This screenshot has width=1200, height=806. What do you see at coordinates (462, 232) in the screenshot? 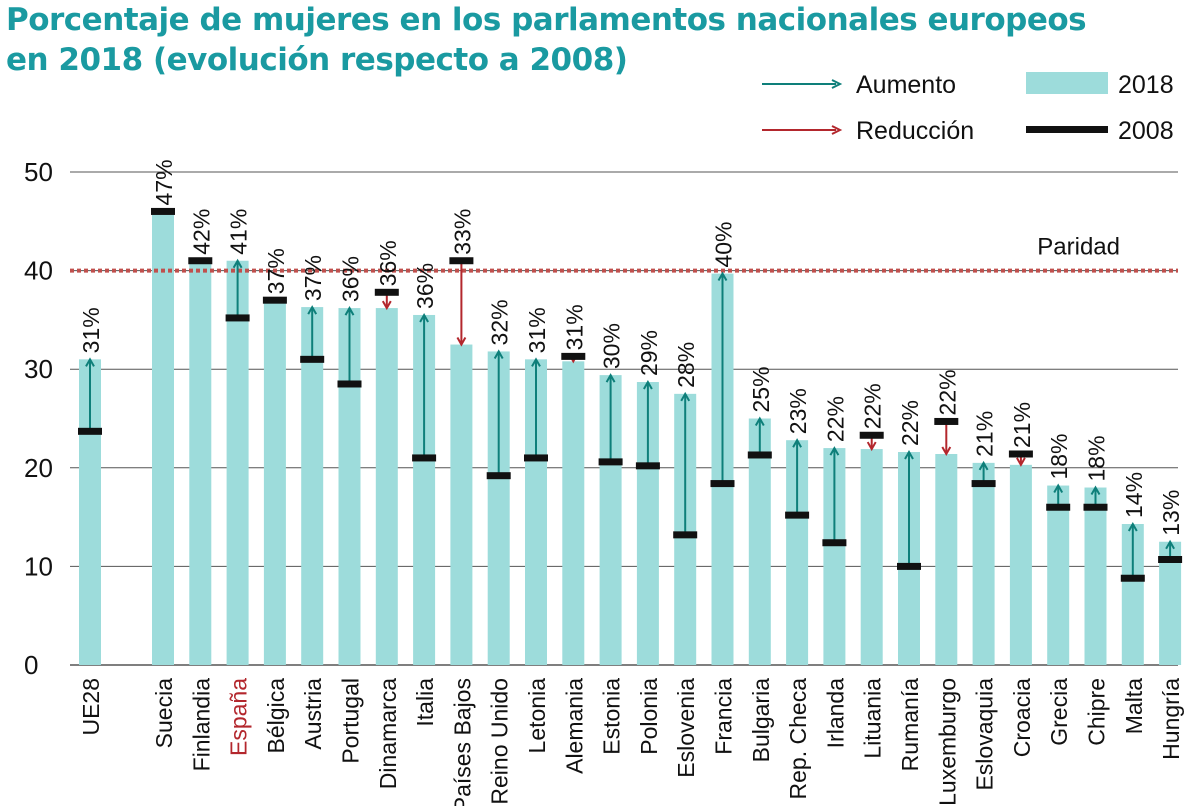
I see `value-label: 33%` at bounding box center [462, 232].